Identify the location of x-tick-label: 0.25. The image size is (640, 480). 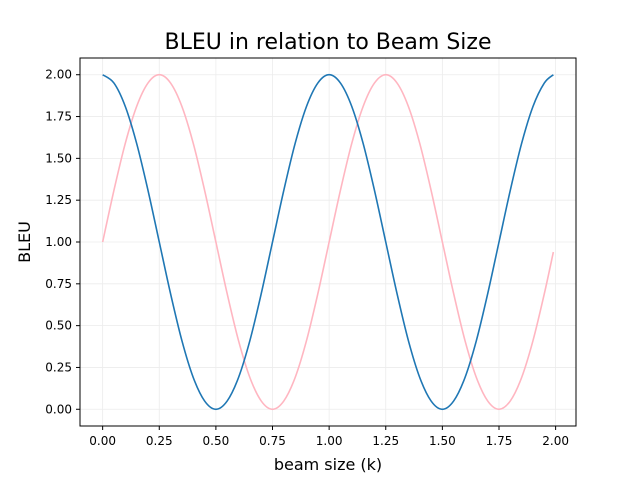
(159, 441).